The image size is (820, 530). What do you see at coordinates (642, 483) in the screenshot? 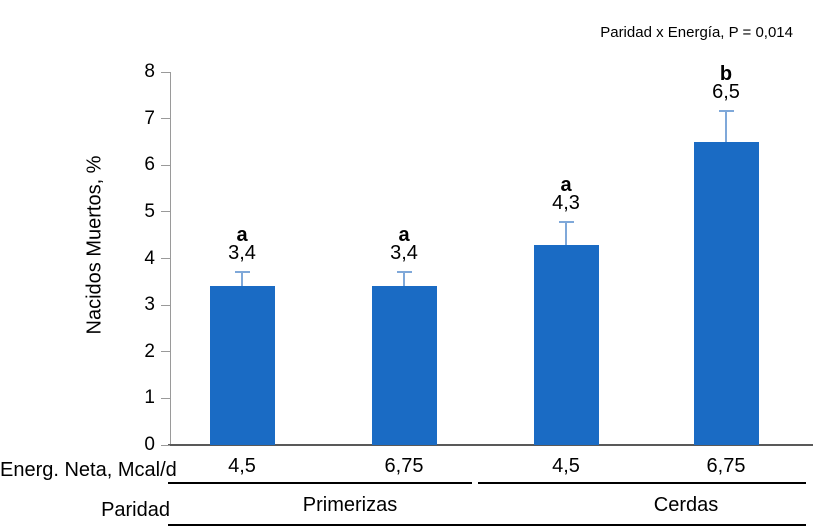
I see `cerdas-group-underline` at bounding box center [642, 483].